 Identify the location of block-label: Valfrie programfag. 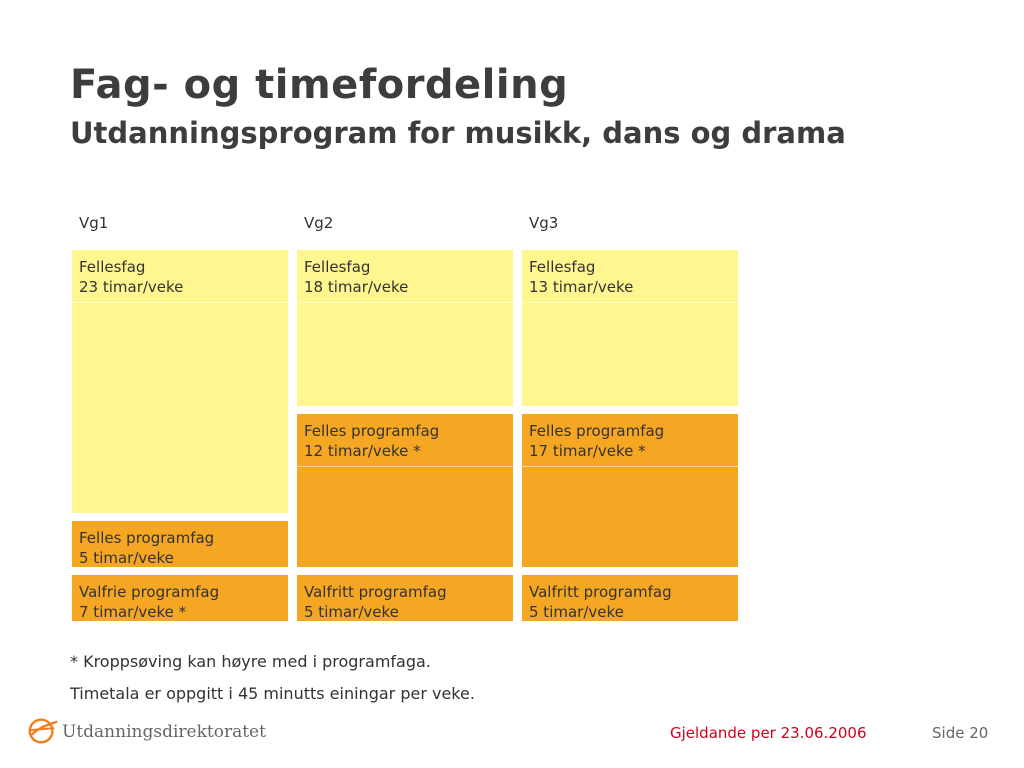
(149, 592).